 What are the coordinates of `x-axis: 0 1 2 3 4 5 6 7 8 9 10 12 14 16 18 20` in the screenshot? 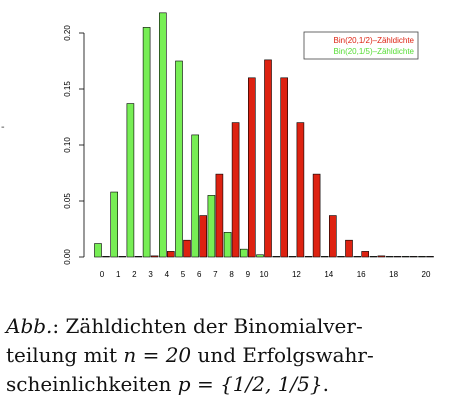 It's located at (265, 274).